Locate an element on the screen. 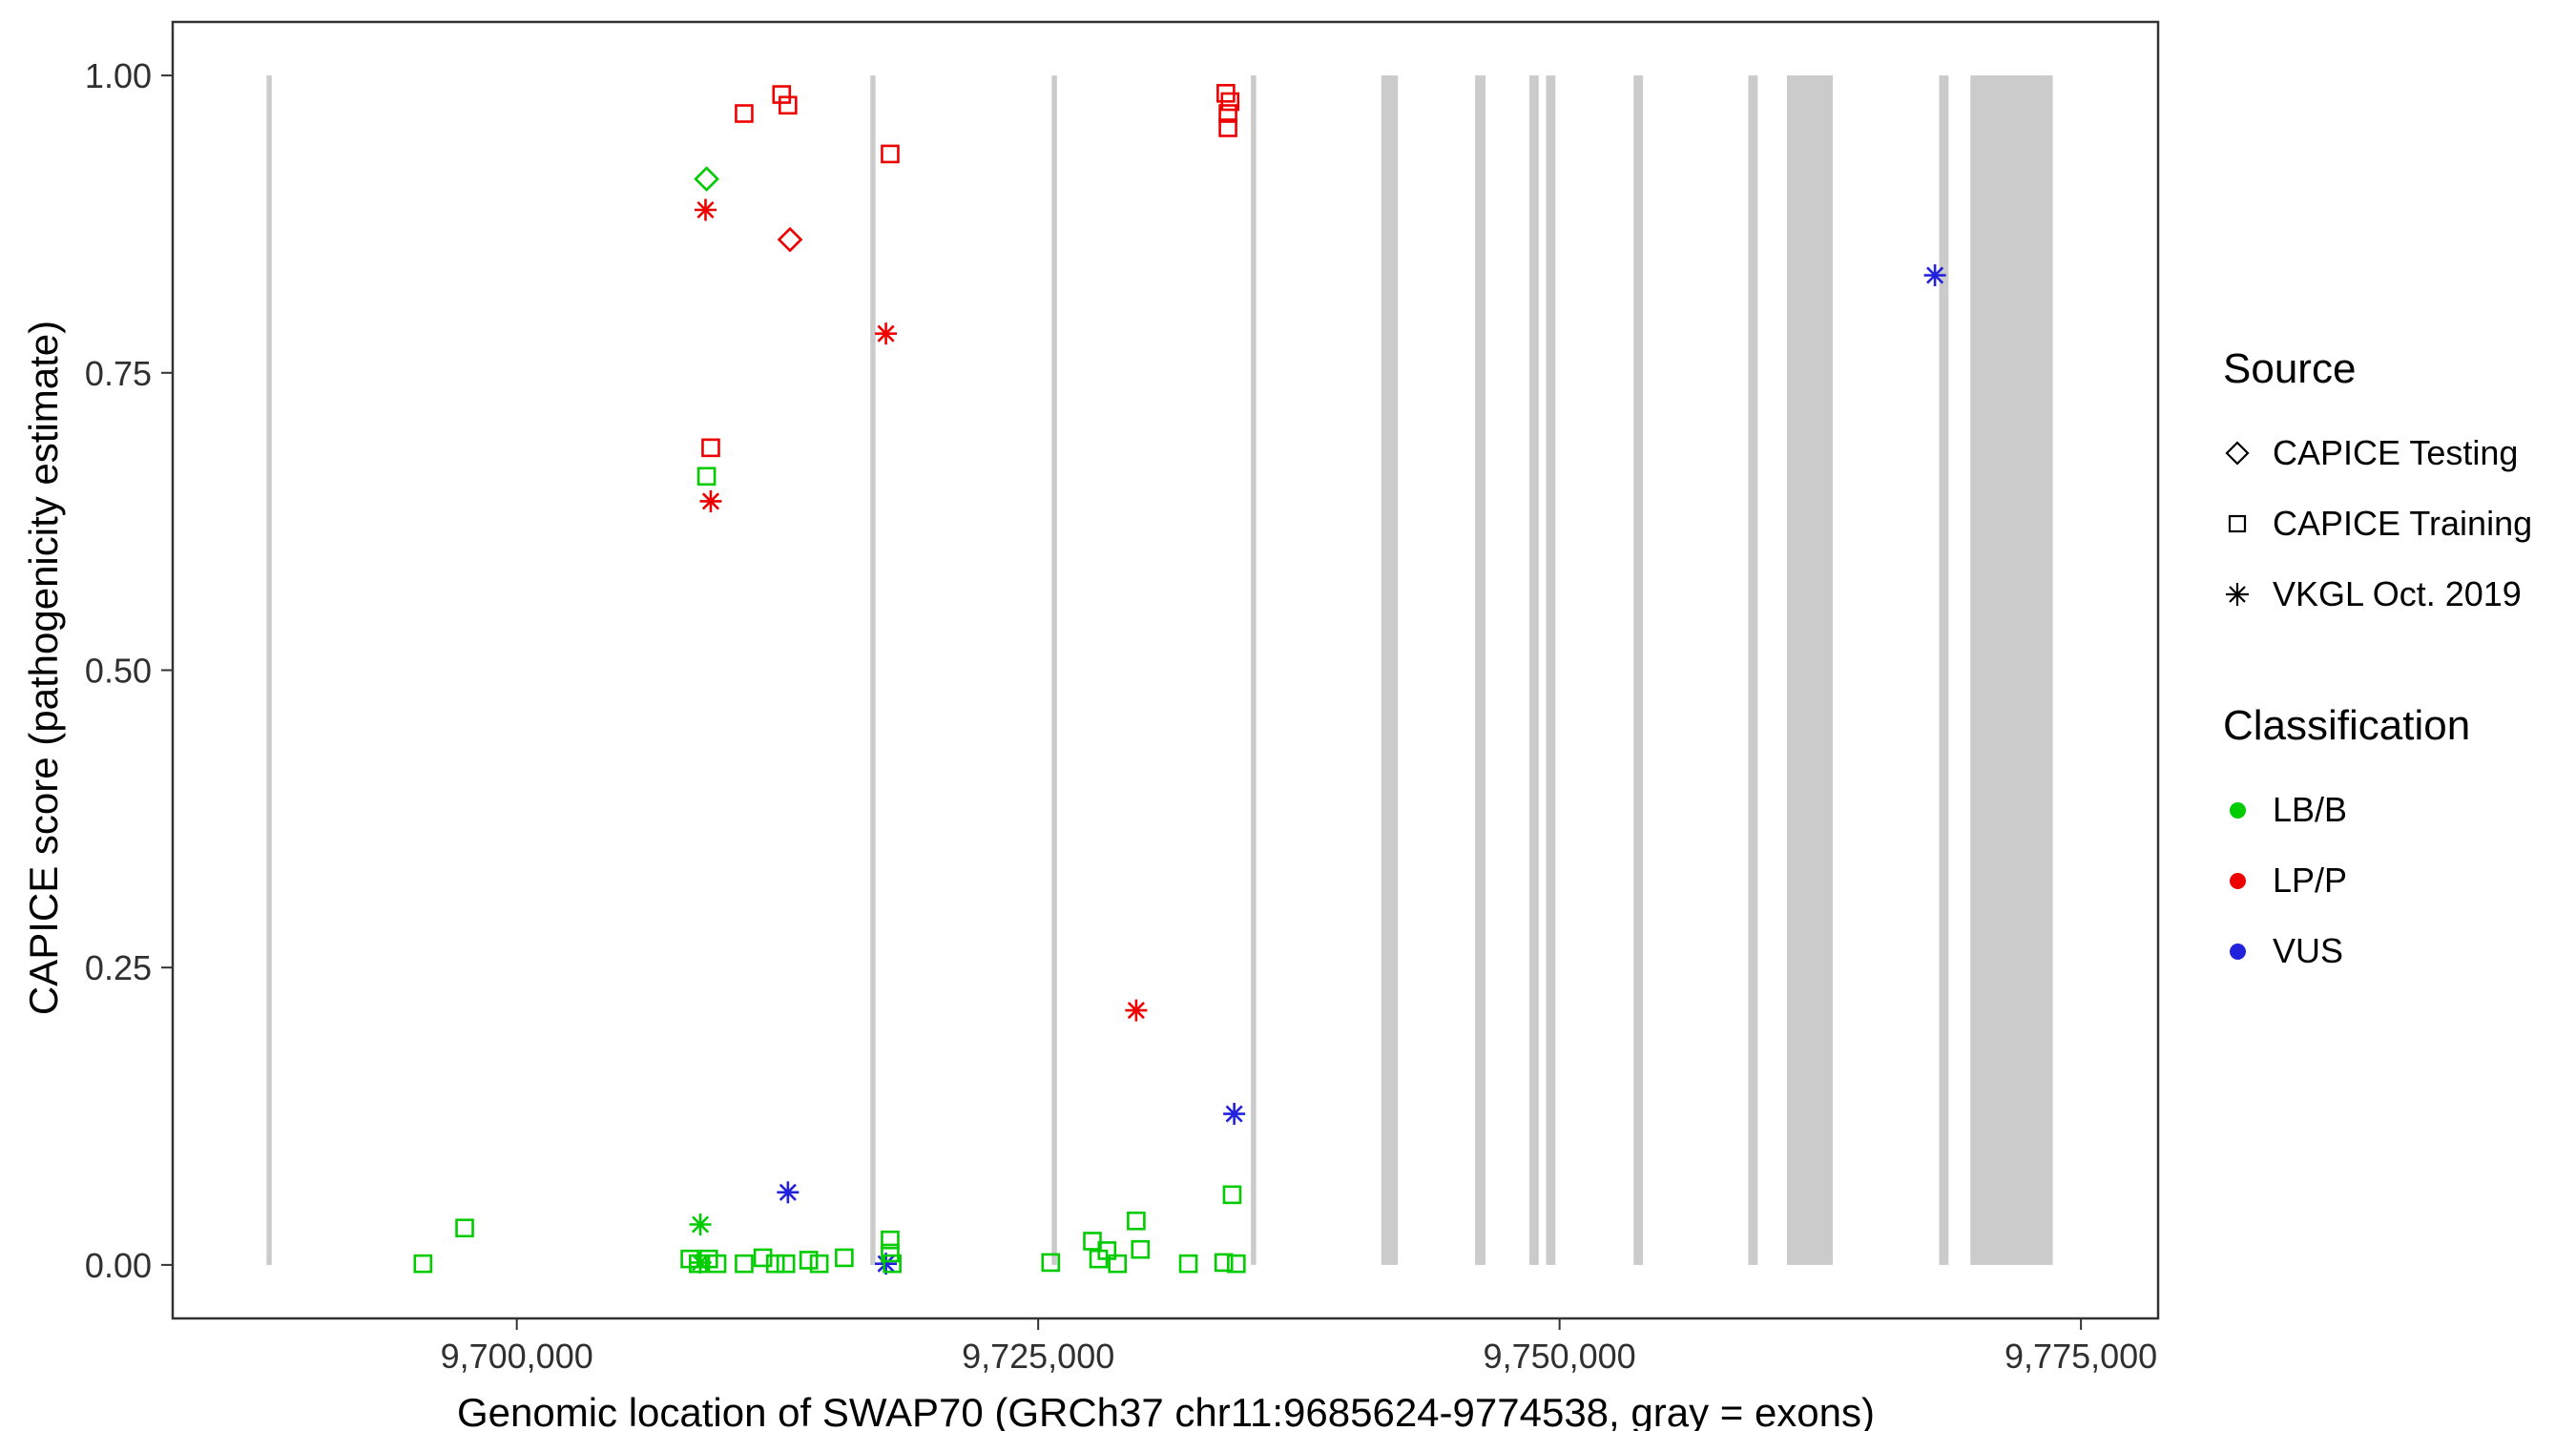  legend-source: Source CAPICE Testing CAPICE Training is located at coordinates (2377, 487).